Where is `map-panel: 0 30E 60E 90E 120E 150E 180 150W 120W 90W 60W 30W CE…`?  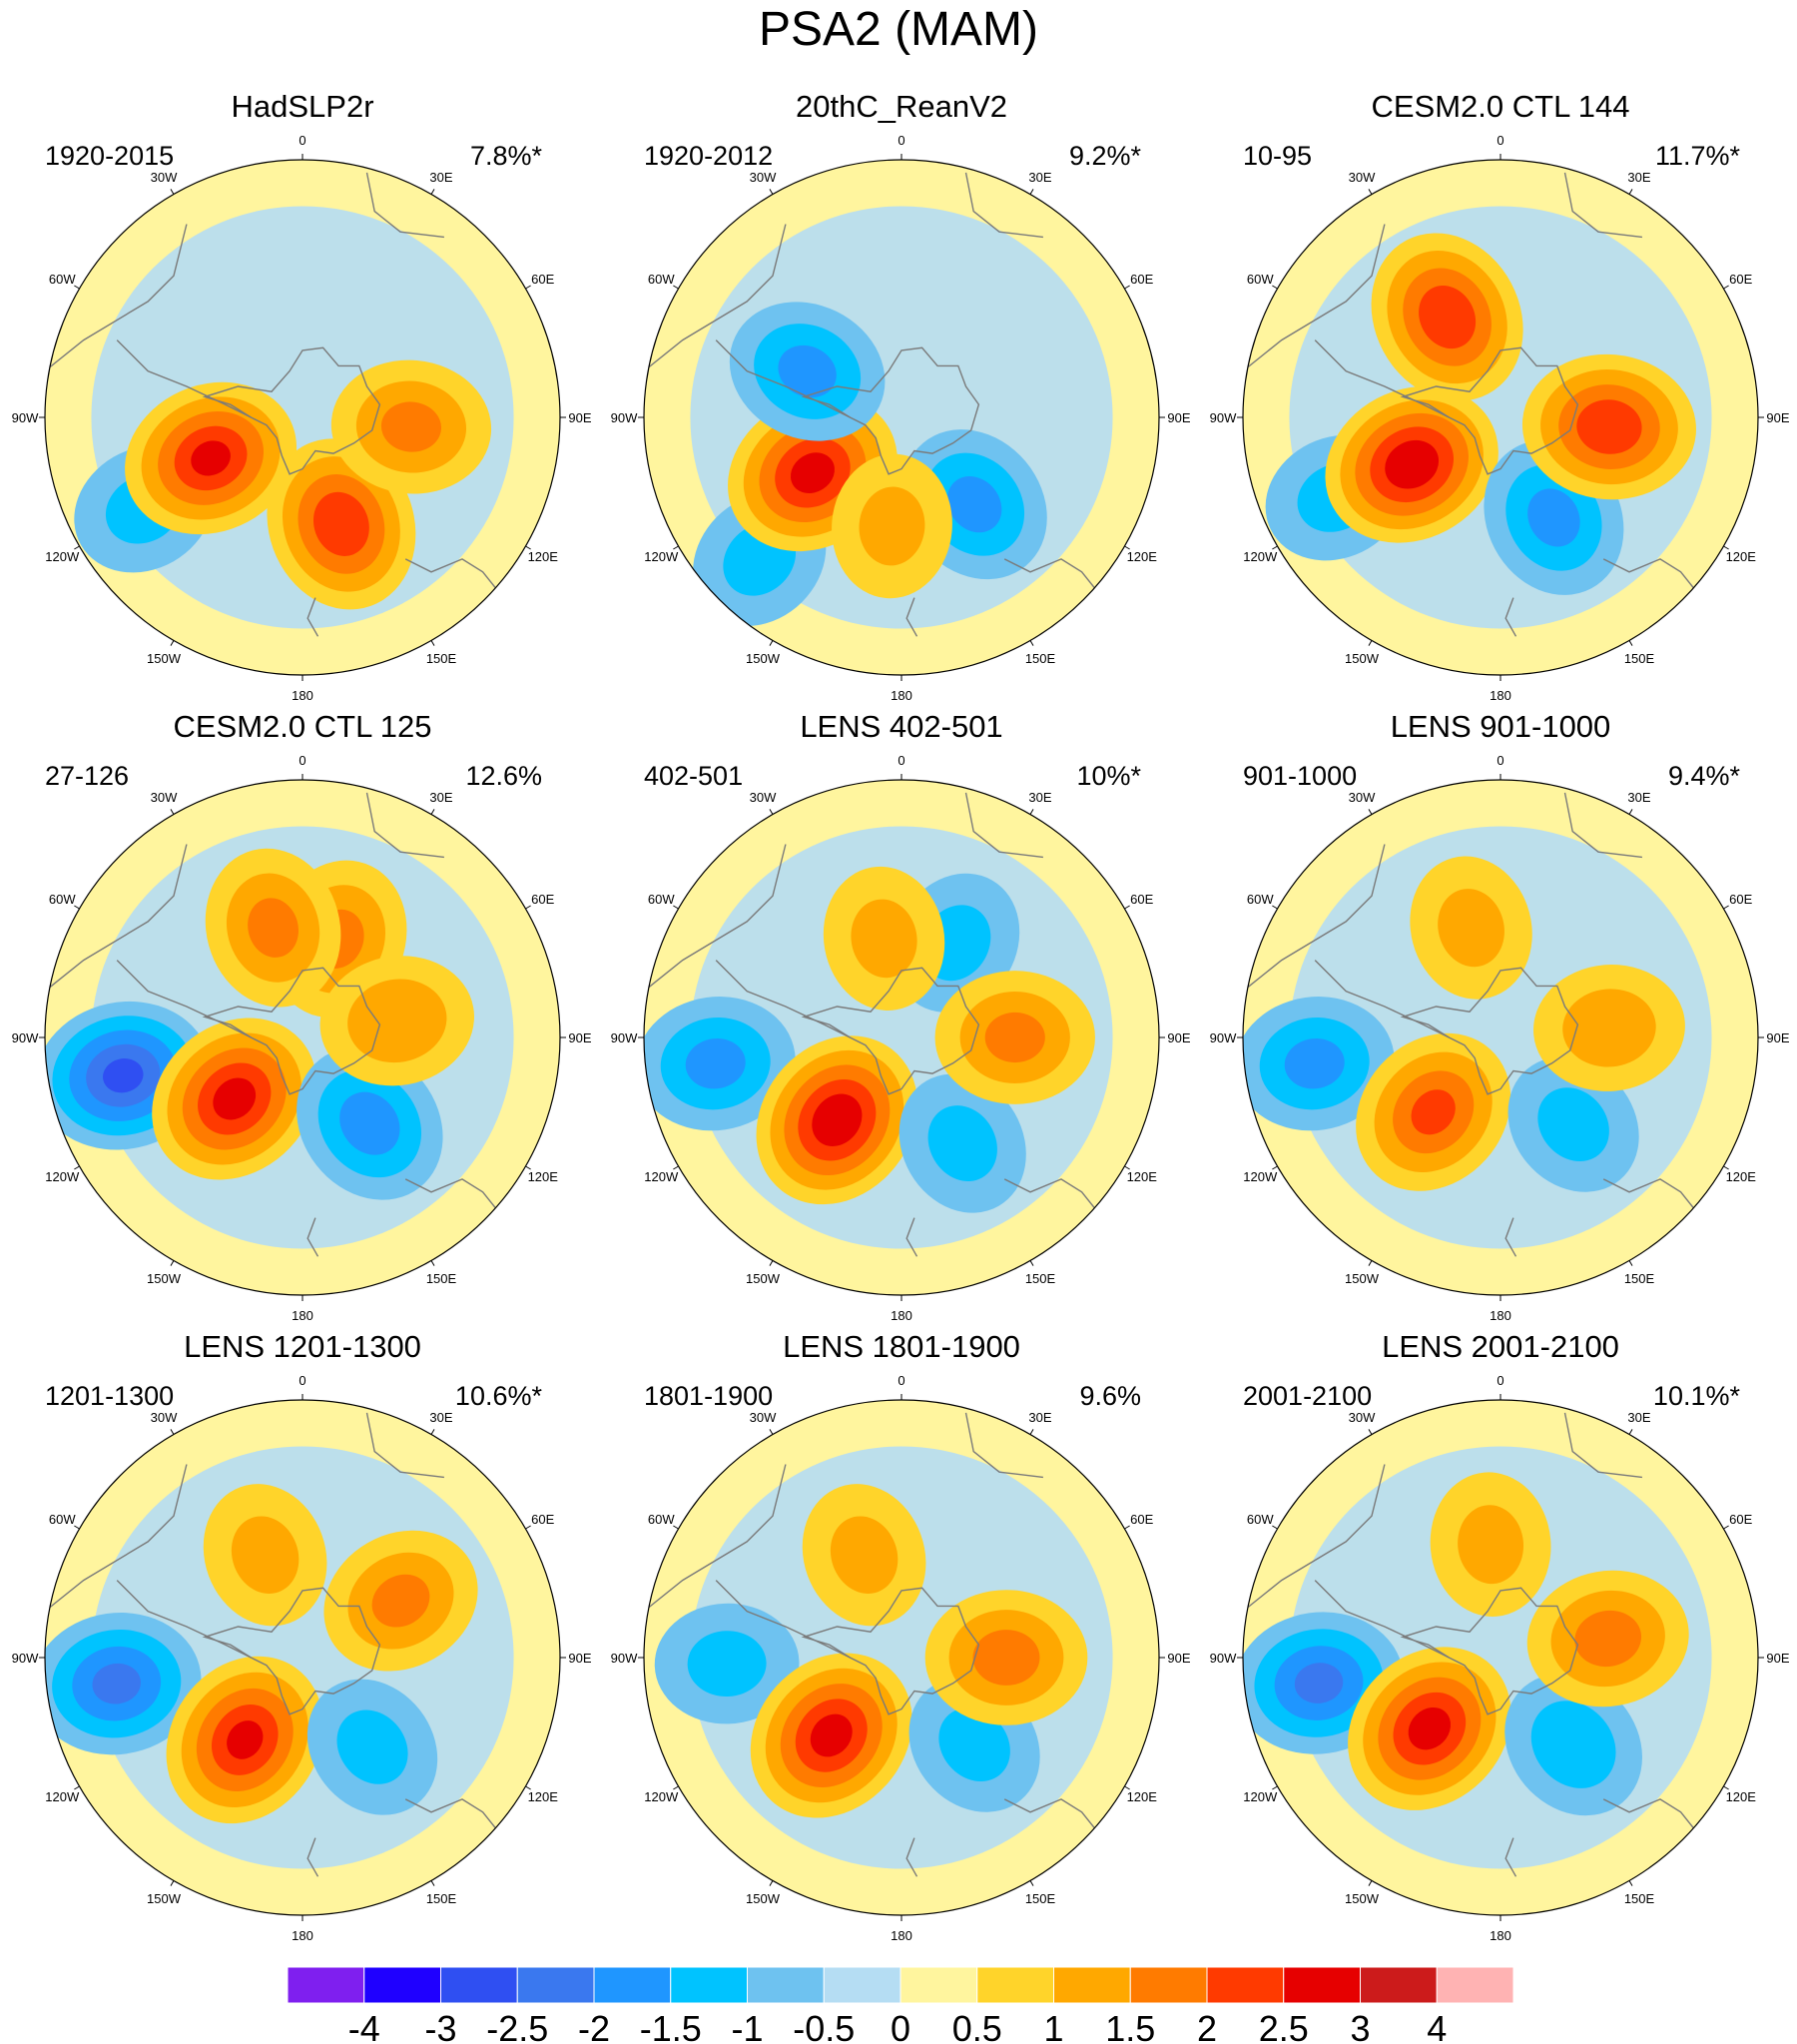
map-panel: 0 30E 60E 90E 120E 150E 180 150W 120W 90W 60W 30W CE… is located at coordinates (302, 1016).